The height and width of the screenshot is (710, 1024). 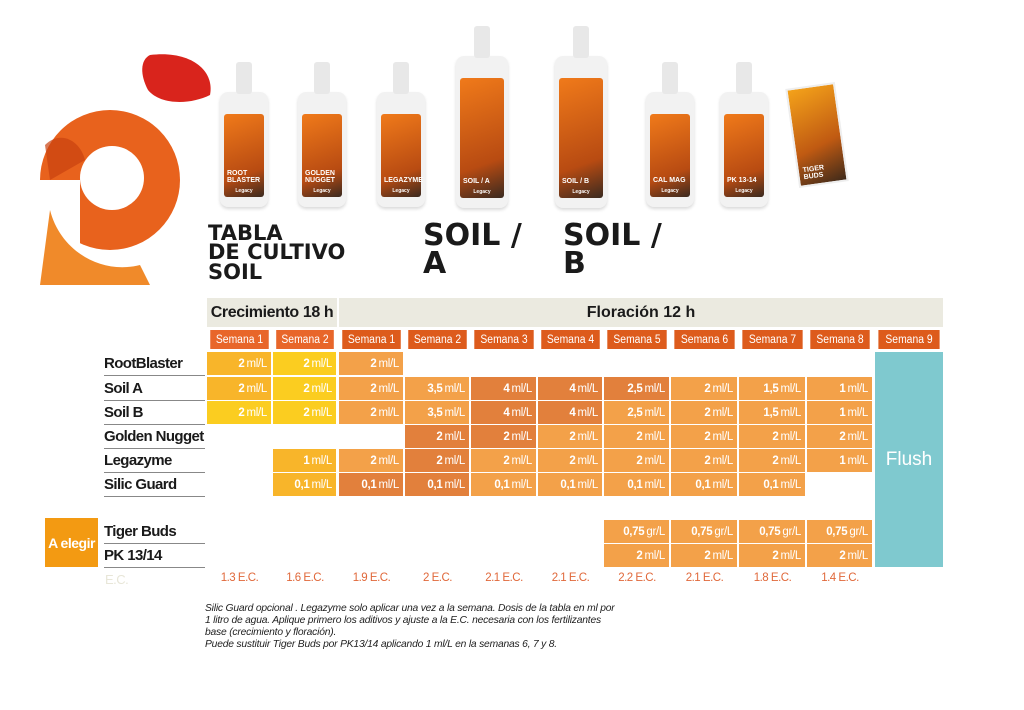 I want to click on phase-header-growth: Crecimiento 18 h, so click(x=272, y=312).